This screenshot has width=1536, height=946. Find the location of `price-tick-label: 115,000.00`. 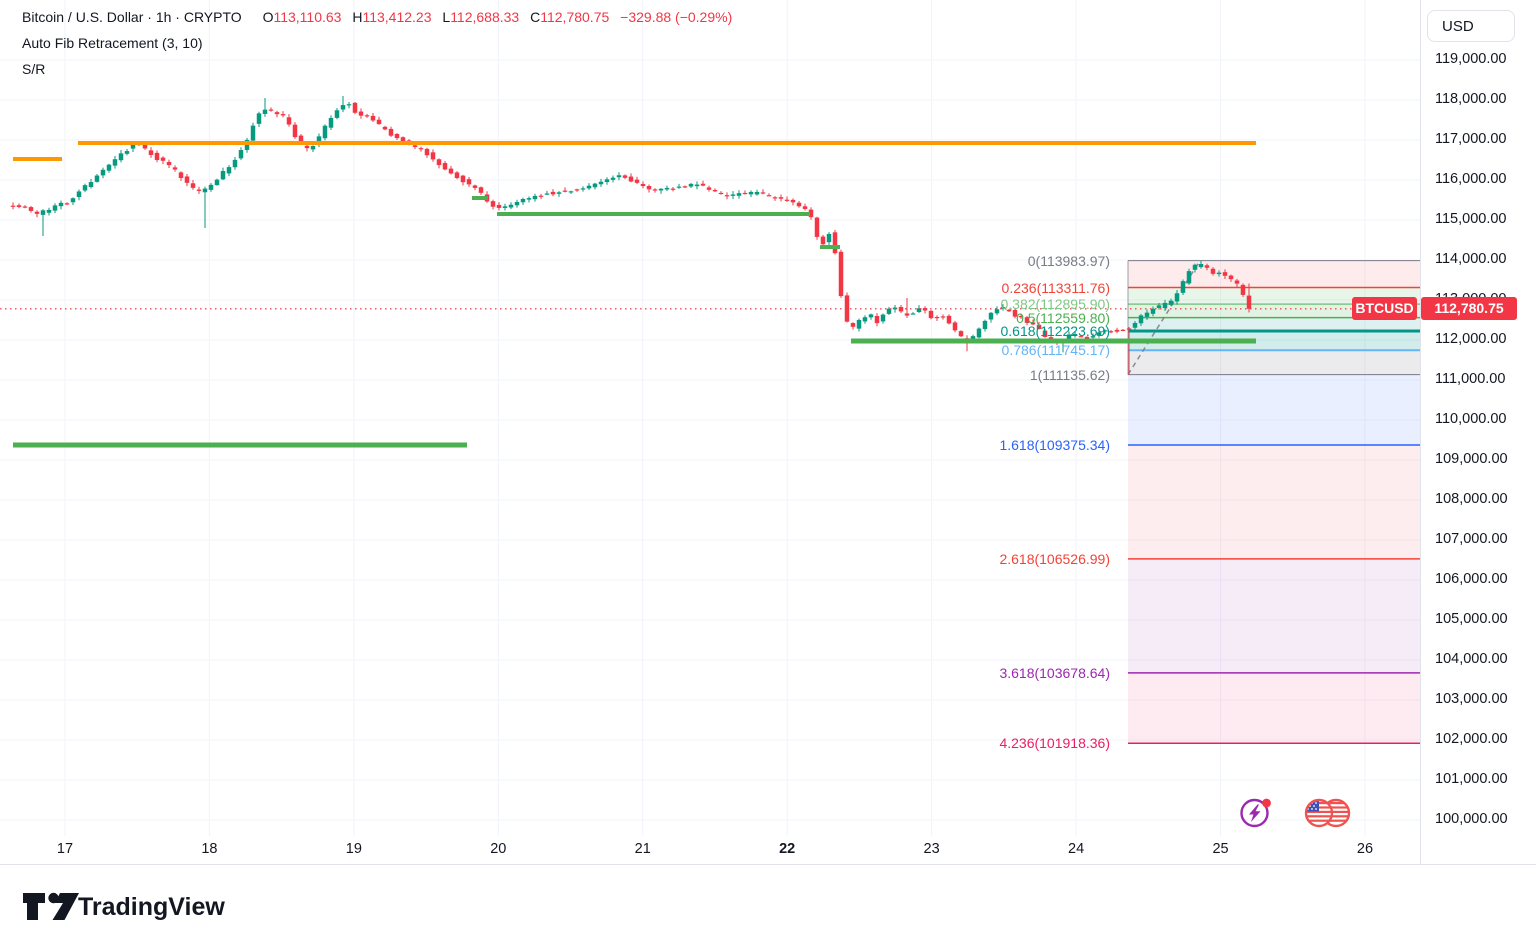

price-tick-label: 115,000.00 is located at coordinates (1471, 219).